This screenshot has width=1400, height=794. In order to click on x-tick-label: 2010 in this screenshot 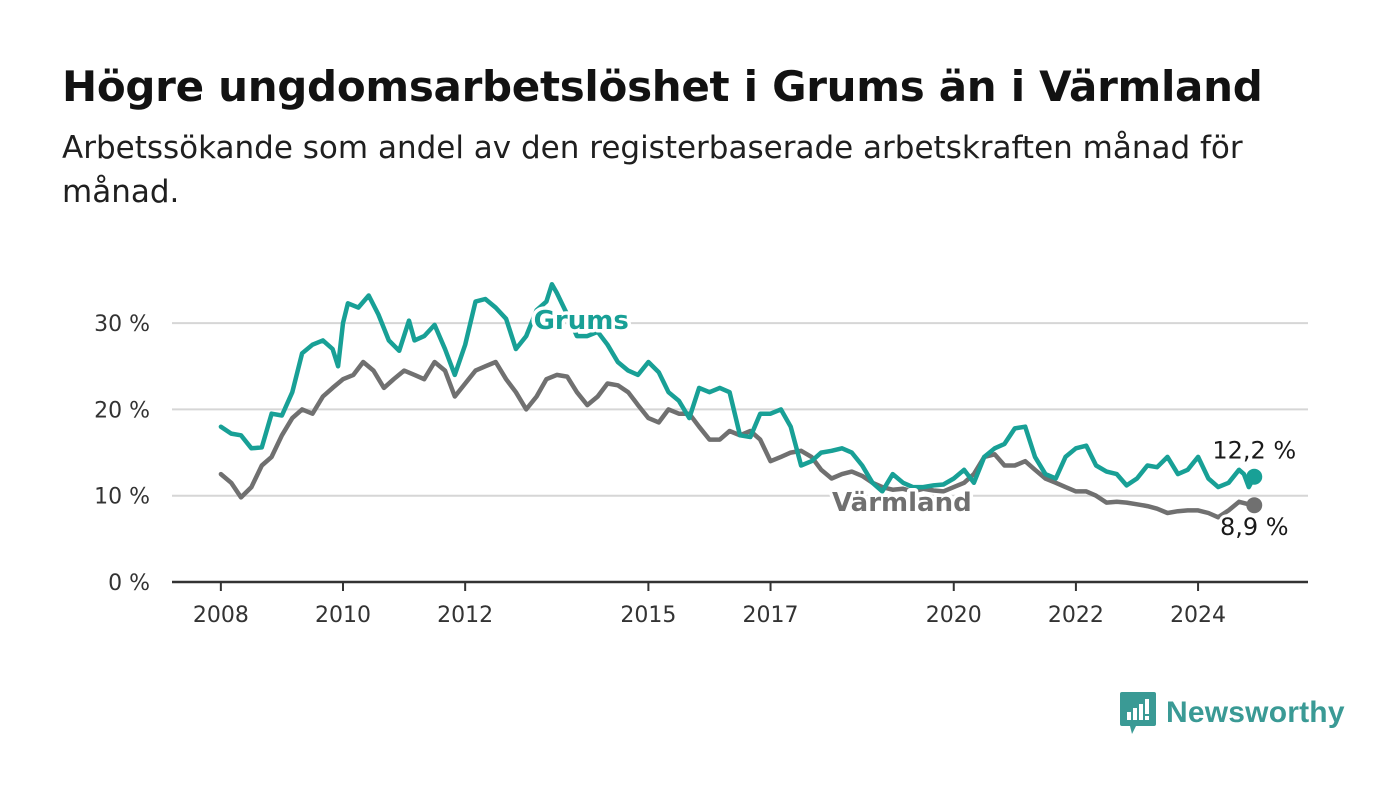, I will do `click(343, 615)`.